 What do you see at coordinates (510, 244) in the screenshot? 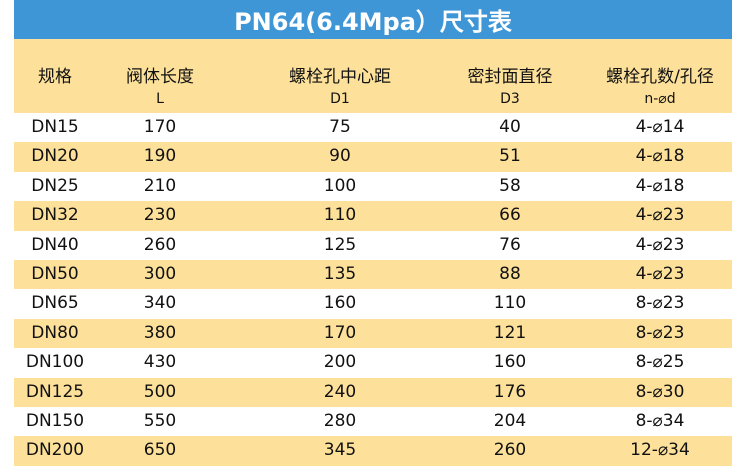
I see `table-cell: 76` at bounding box center [510, 244].